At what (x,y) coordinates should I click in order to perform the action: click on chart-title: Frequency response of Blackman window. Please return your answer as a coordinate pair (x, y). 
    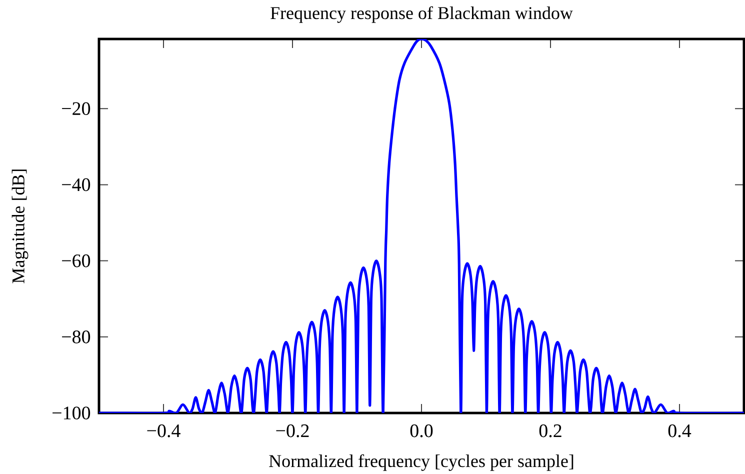
    Looking at the image, I should click on (421, 14).